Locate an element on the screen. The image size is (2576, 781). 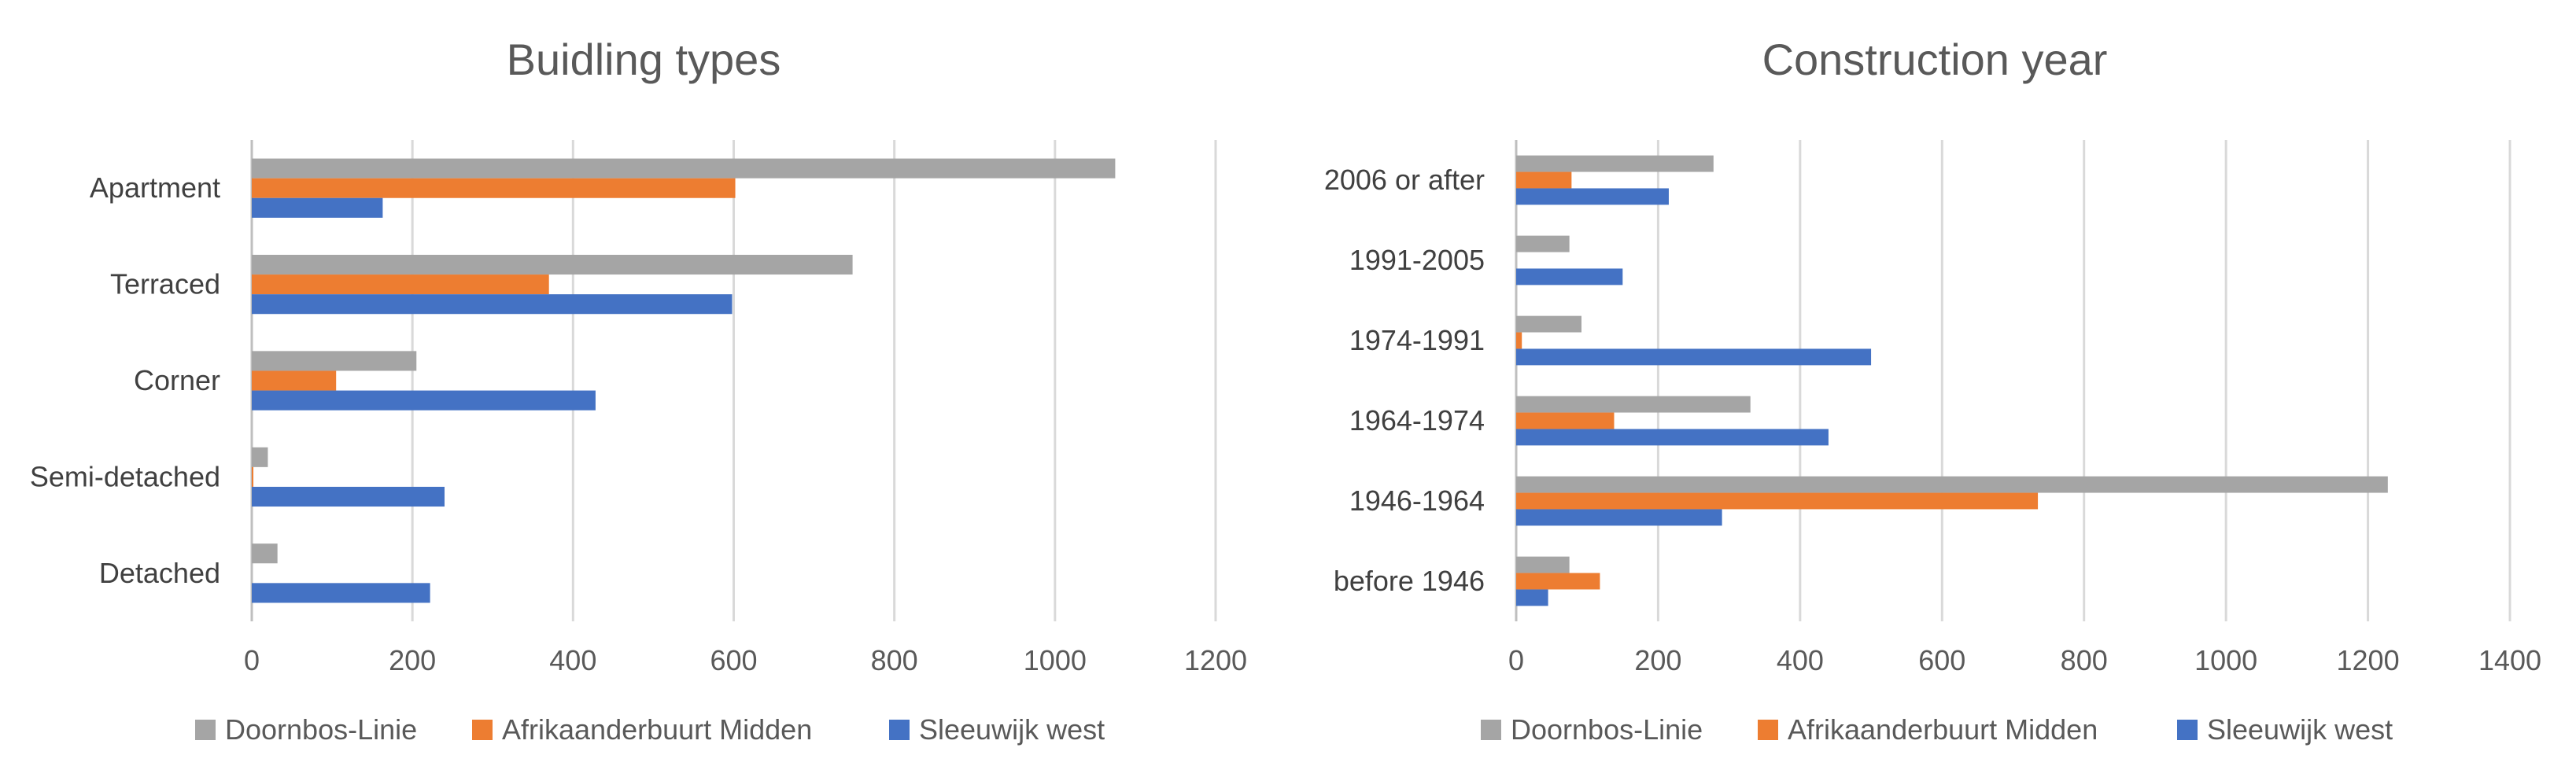
category-label: 1964-1974 is located at coordinates (1417, 421).